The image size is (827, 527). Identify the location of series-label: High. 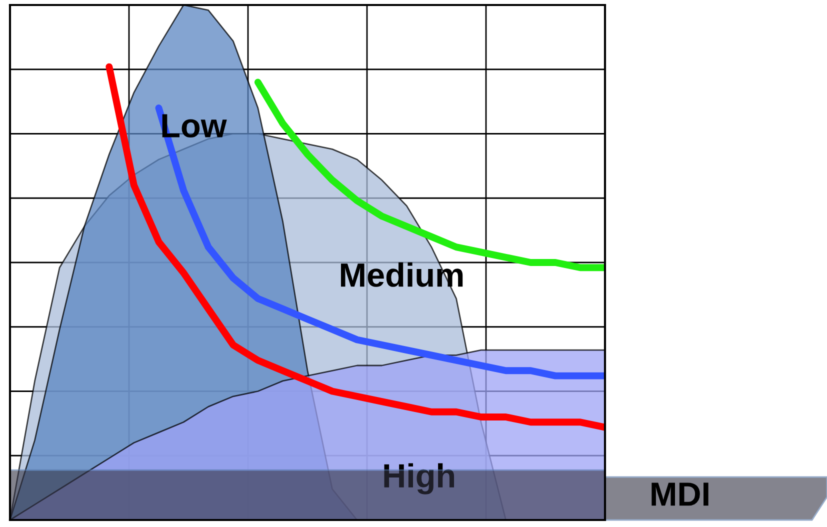
(419, 478).